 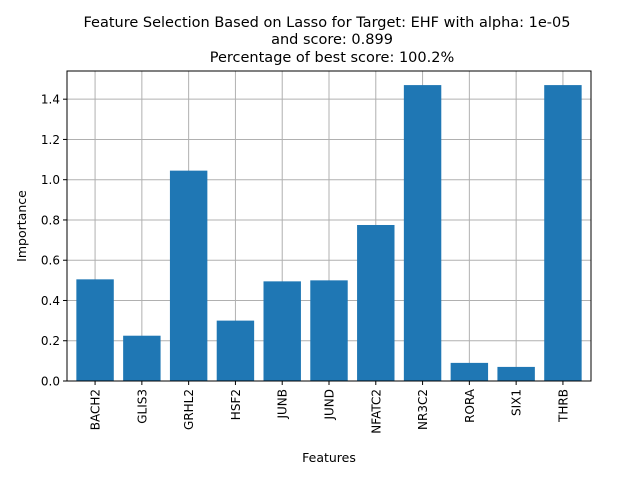 I want to click on x-tick-label: JUNB, so click(x=283, y=404).